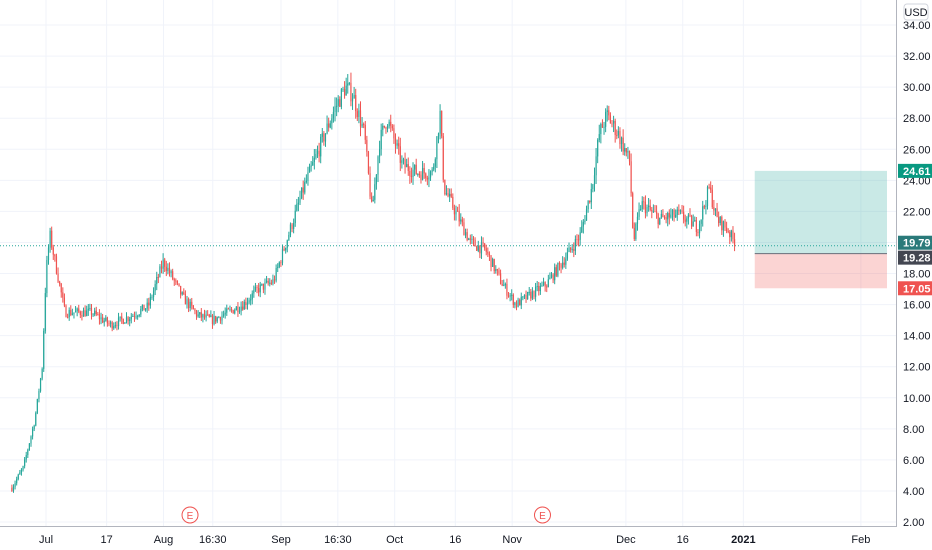  What do you see at coordinates (917, 57) in the screenshot?
I see `price-tick-label: 32.00` at bounding box center [917, 57].